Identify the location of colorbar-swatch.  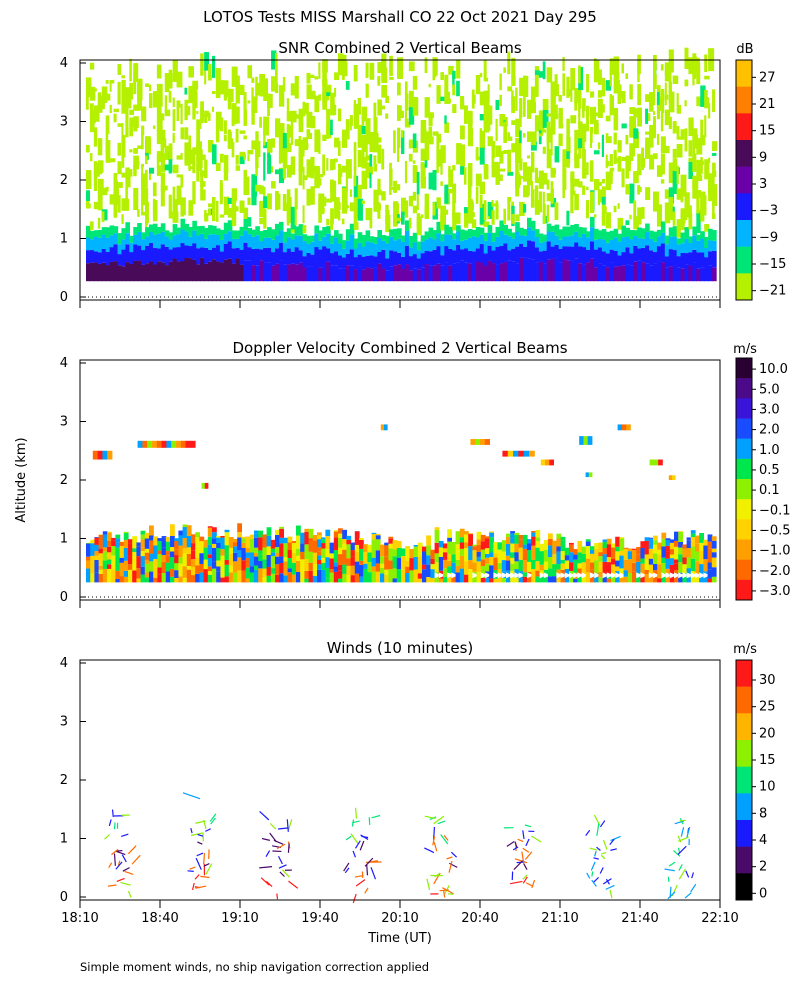
(744, 100).